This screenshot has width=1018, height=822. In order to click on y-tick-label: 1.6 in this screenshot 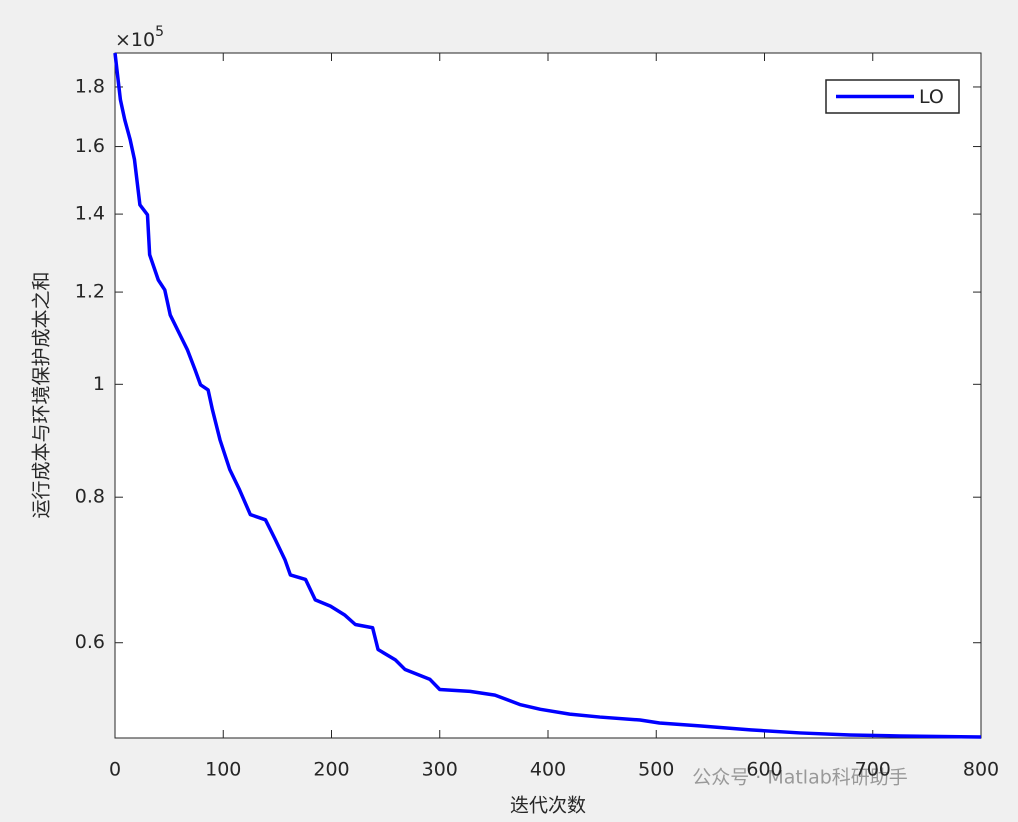, I will do `click(90, 146)`.